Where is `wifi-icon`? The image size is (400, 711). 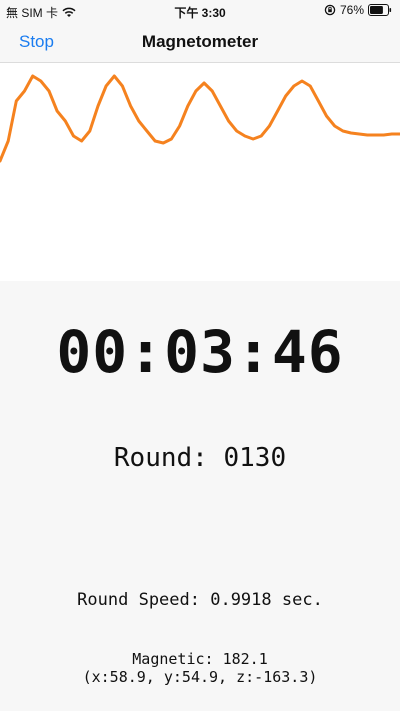
wifi-icon is located at coordinates (69, 12).